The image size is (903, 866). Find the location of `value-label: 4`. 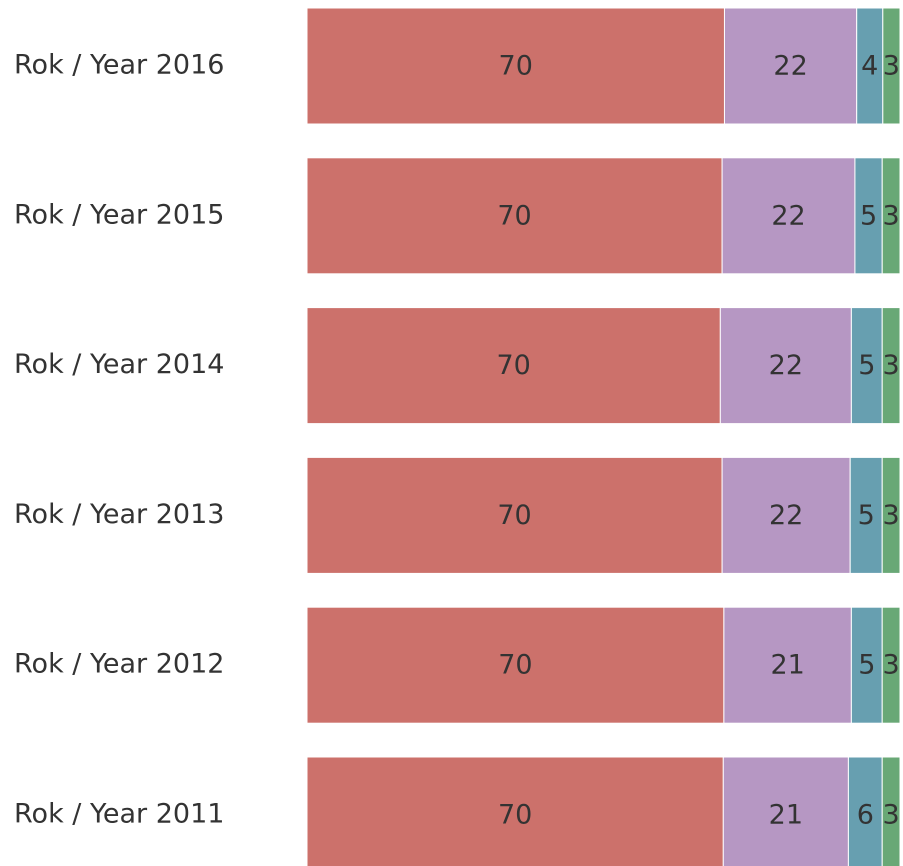

value-label: 4 is located at coordinates (869, 66).